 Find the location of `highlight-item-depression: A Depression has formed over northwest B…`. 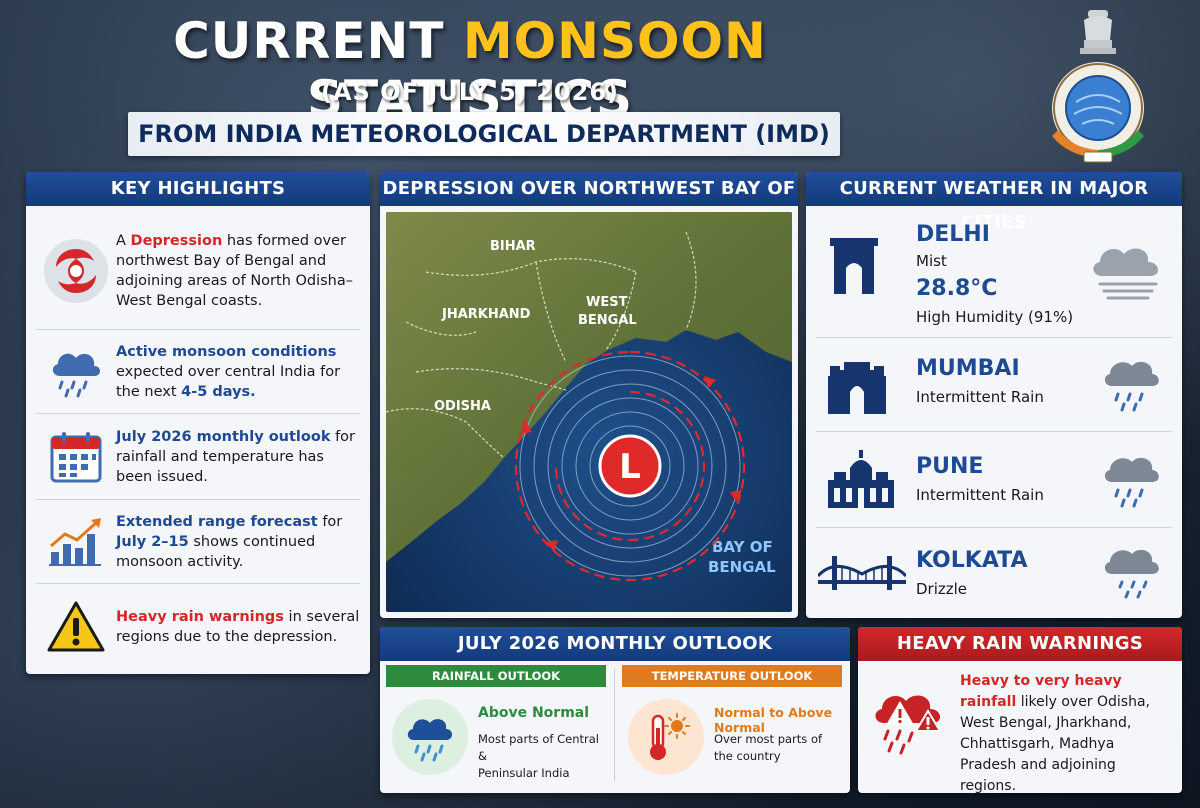

highlight-item-depression: A Depression has formed over northwest B… is located at coordinates (198, 271).